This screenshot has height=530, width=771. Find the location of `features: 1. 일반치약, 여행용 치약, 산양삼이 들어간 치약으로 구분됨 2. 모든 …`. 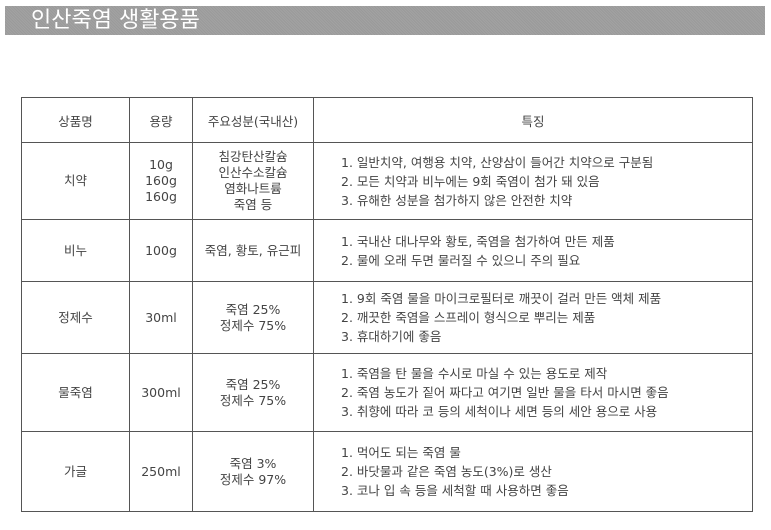

features: 1. 일반치약, 여행용 치약, 산양삼이 들어간 치약으로 구분됨 2. 모든 … is located at coordinates (533, 181).